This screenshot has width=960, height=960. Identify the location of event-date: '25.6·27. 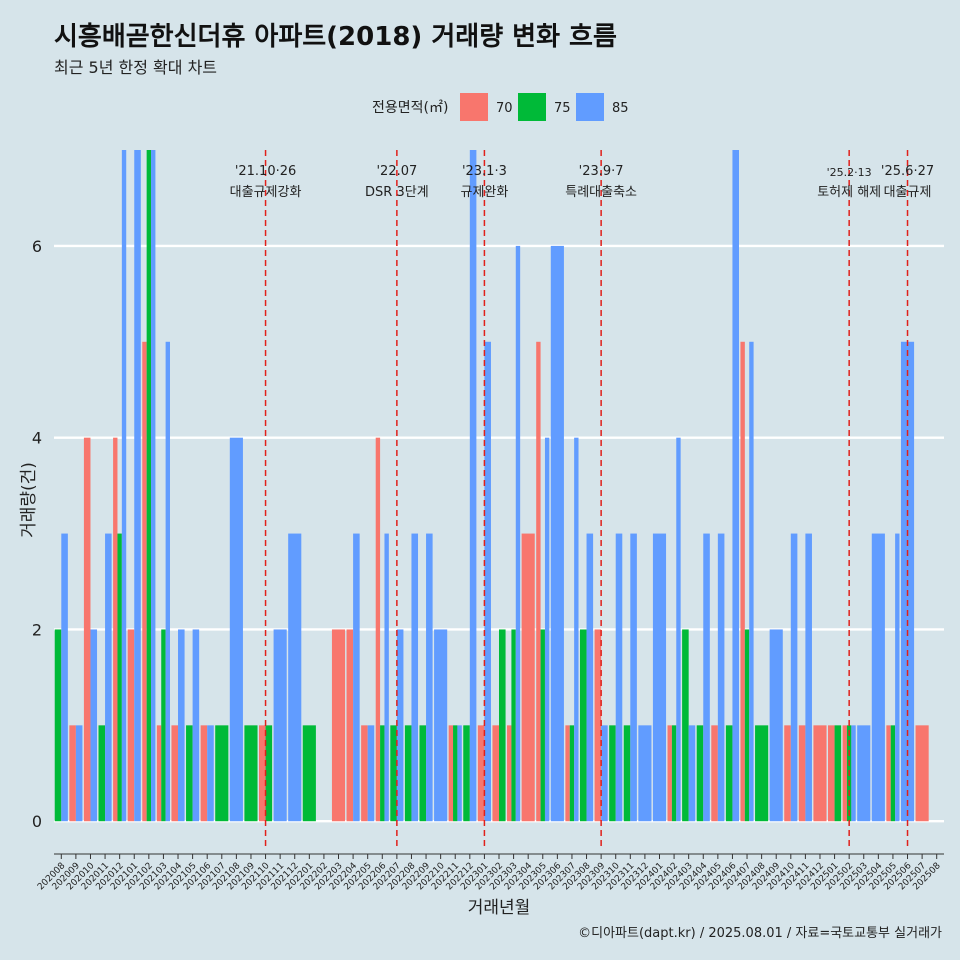
(907, 171).